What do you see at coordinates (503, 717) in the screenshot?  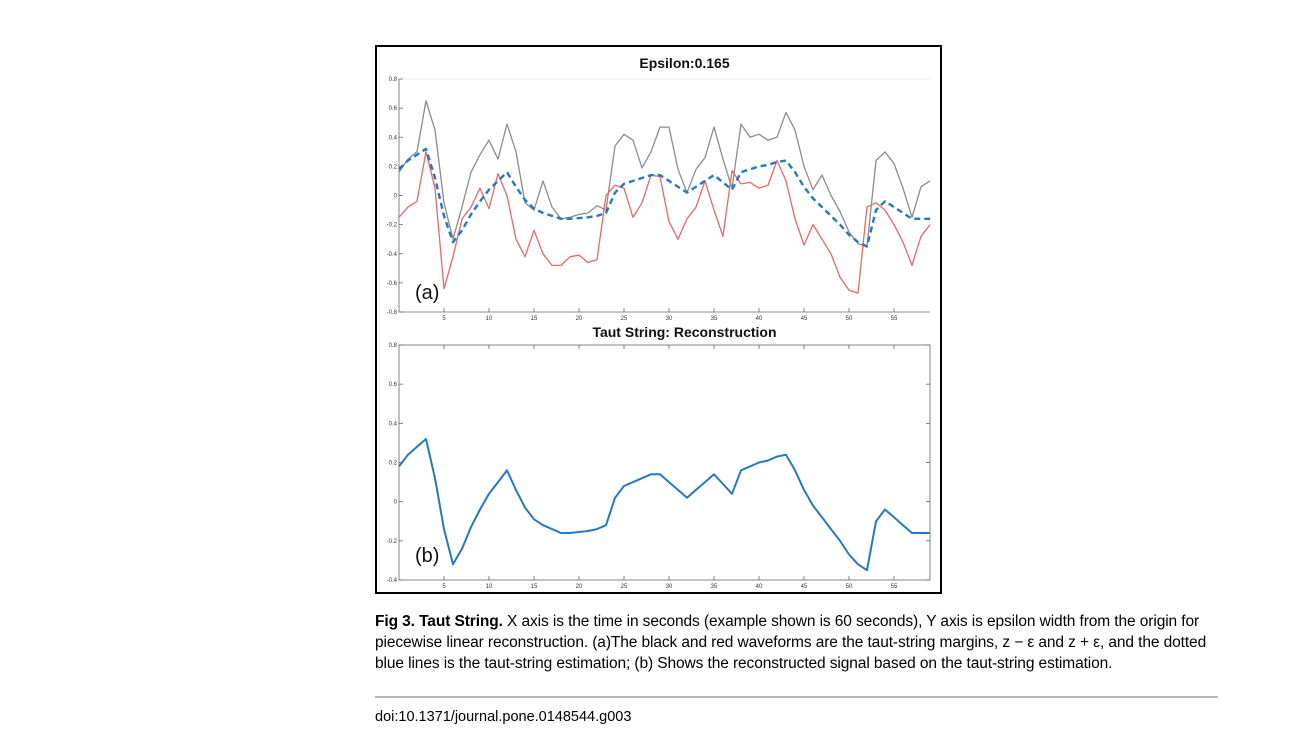 I see `doi-text: doi:10.1371/journal.pone.0148544.g003` at bounding box center [503, 717].